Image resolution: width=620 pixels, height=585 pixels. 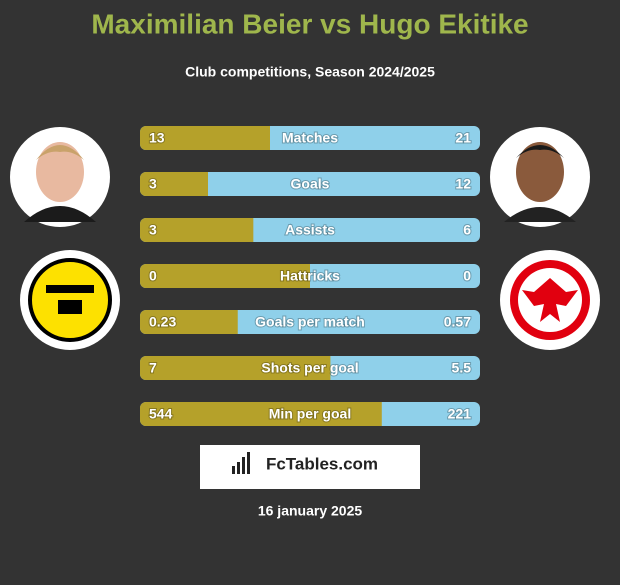 I want to click on right-value: 6, so click(x=467, y=230).